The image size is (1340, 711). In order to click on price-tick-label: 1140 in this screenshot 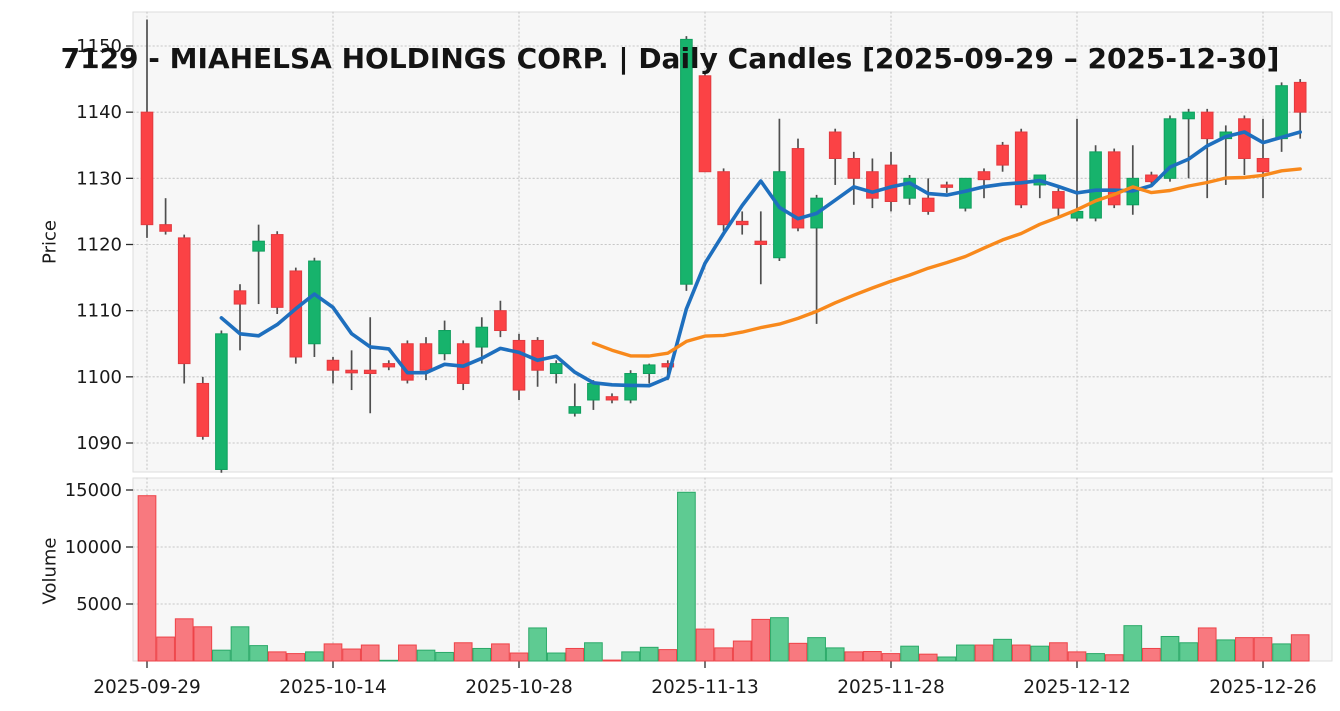, I will do `click(99, 112)`.